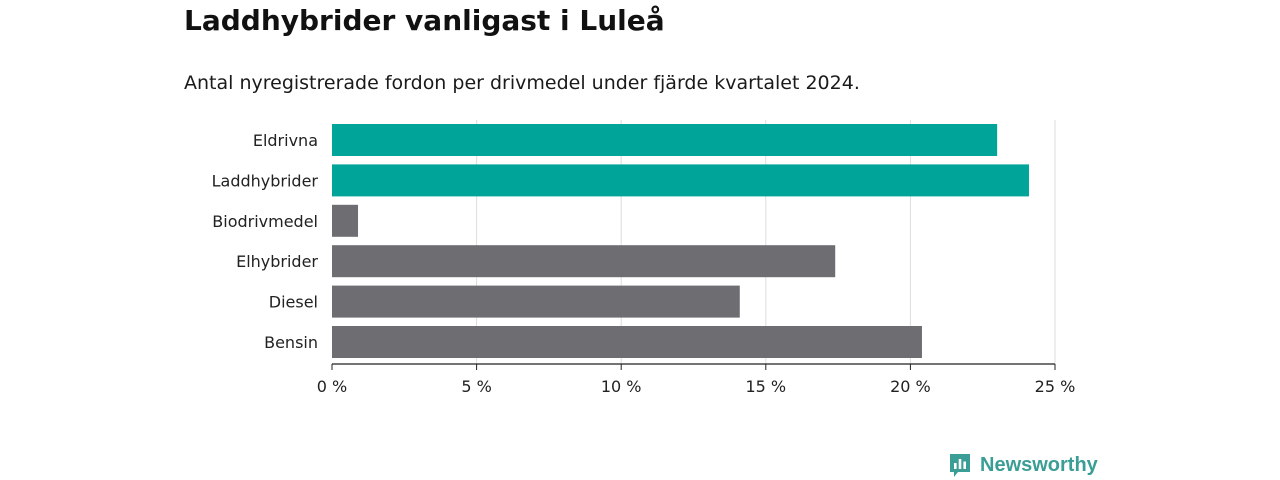  What do you see at coordinates (696, 380) in the screenshot?
I see `x-axis-ticks: 0 % 5 % 10 % 15 % 20 % 25 %` at bounding box center [696, 380].